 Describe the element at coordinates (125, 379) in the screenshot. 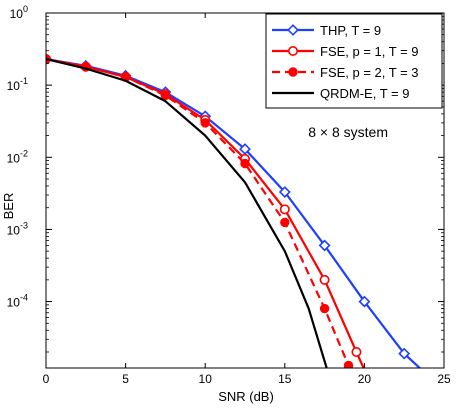

I see `x-tick-label: 5` at that location.